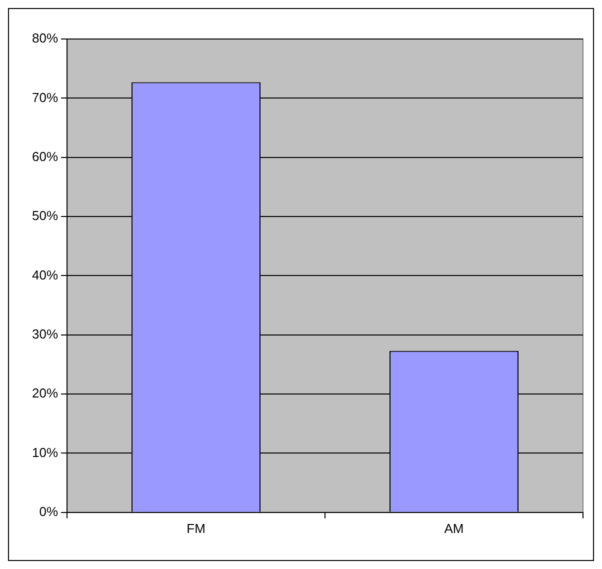 The height and width of the screenshot is (569, 602). Describe the element at coordinates (454, 528) in the screenshot. I see `x-tick-label: AM` at that location.